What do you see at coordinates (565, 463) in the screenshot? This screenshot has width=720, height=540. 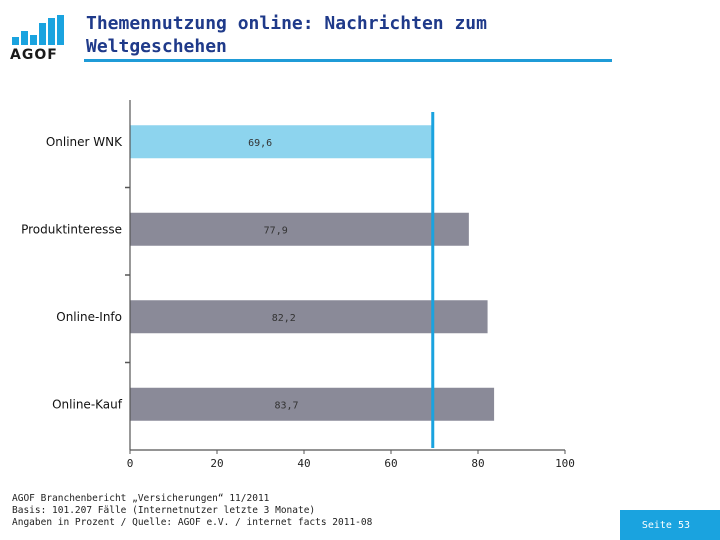 I see `x-tick-label: 100` at bounding box center [565, 463].